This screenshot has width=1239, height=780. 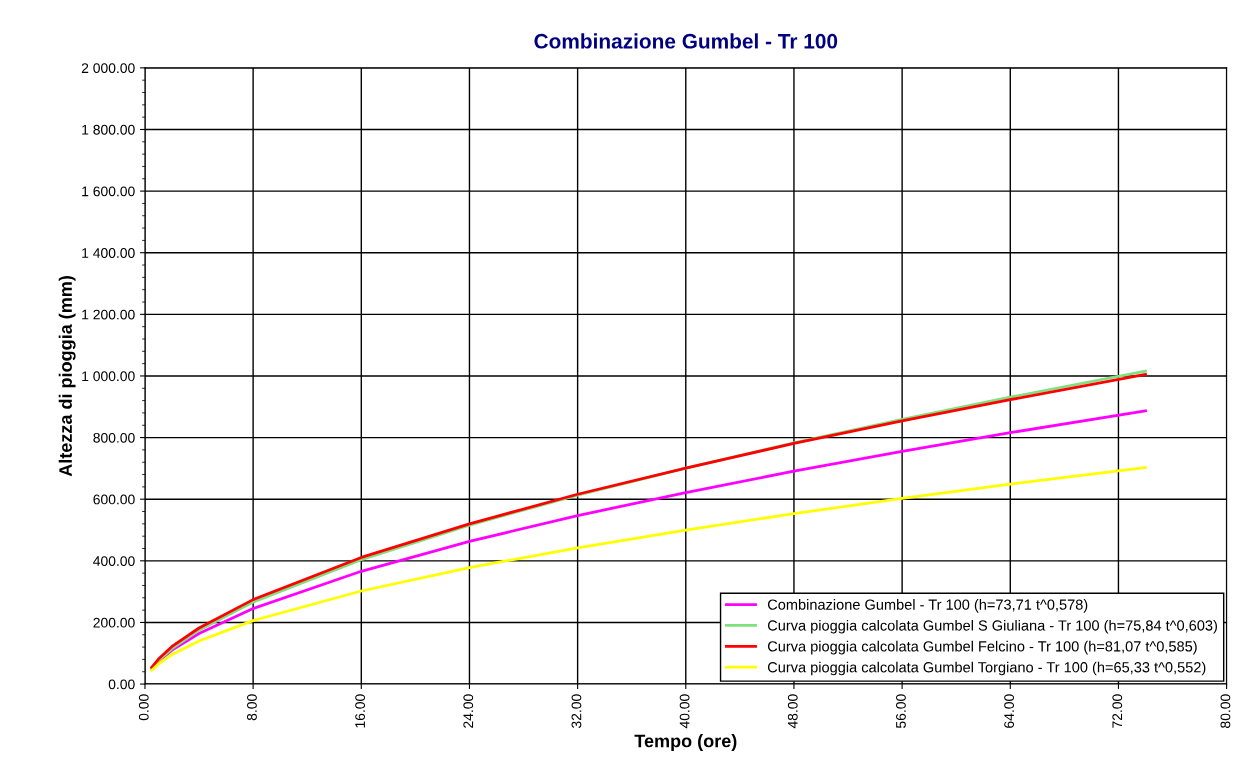 I want to click on y-tick-label: 1 400.00, so click(x=108, y=253).